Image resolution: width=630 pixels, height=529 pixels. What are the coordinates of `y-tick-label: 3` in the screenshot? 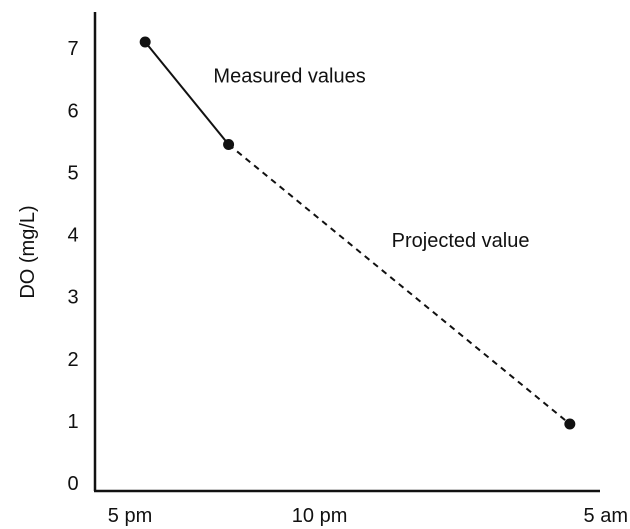 It's located at (72, 298).